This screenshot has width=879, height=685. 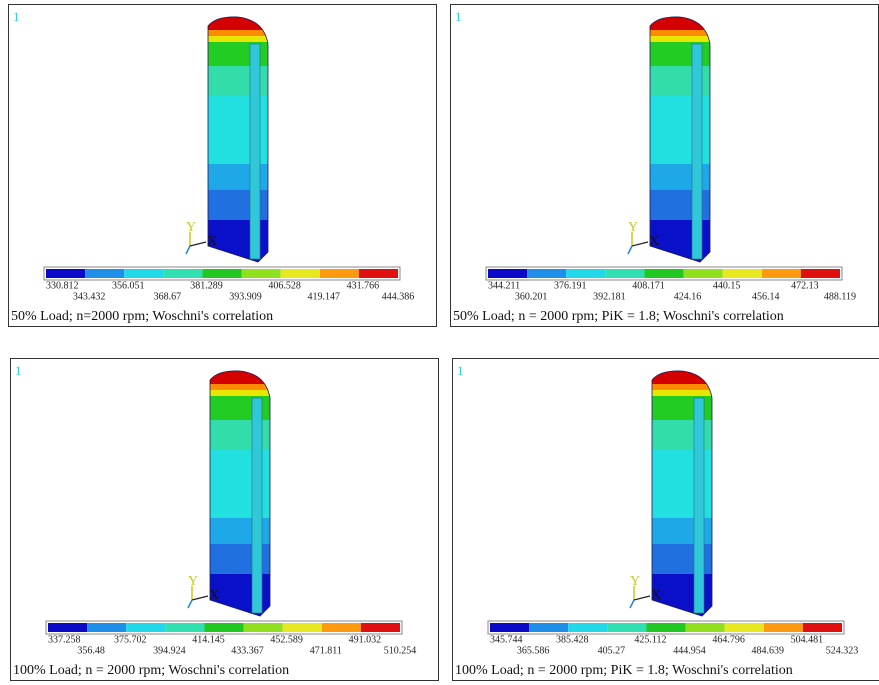 What do you see at coordinates (286, 639) in the screenshot?
I see `legend-label: 452.589` at bounding box center [286, 639].